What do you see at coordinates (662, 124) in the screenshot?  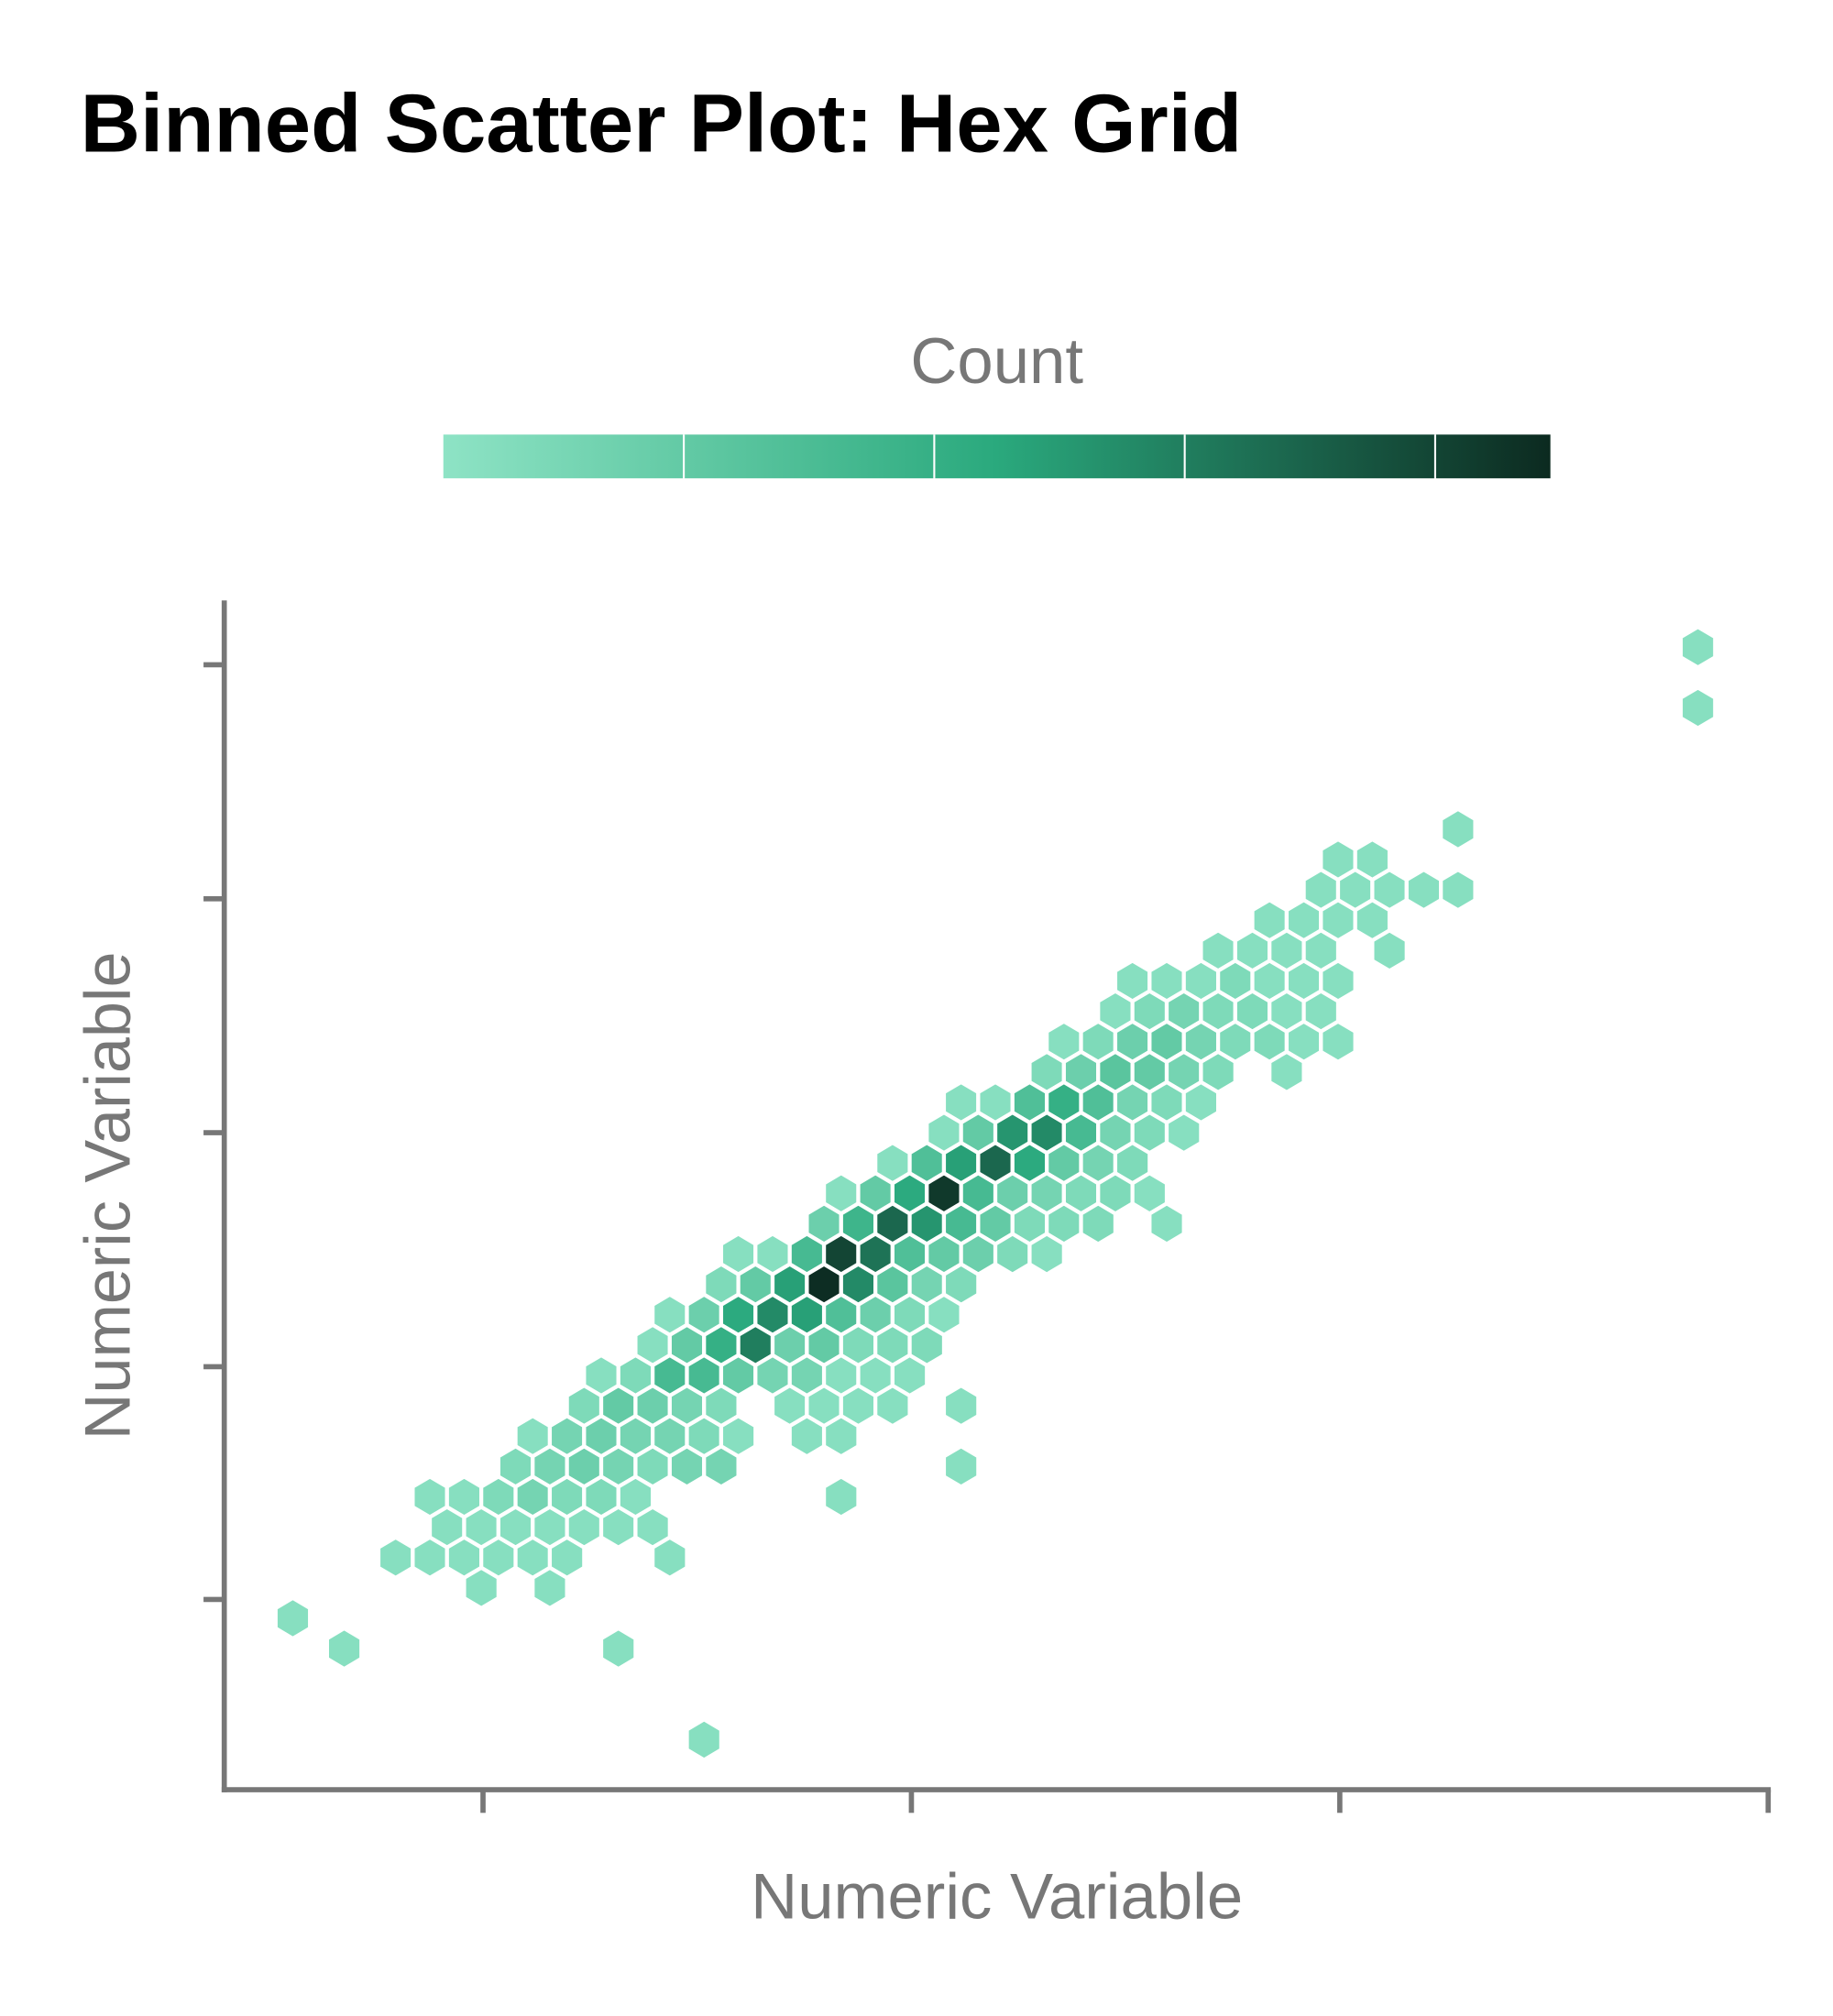 I see `chart-title: Binned Scatter Plot: Hex Grid` at bounding box center [662, 124].